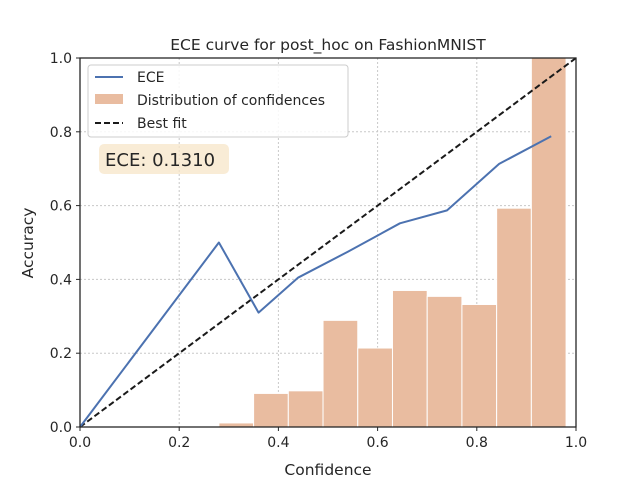 The width and height of the screenshot is (640, 480). I want to click on y-axis-ticks: 0.0 0.2 0.4 0.6 0.8 1.0, so click(65, 243).